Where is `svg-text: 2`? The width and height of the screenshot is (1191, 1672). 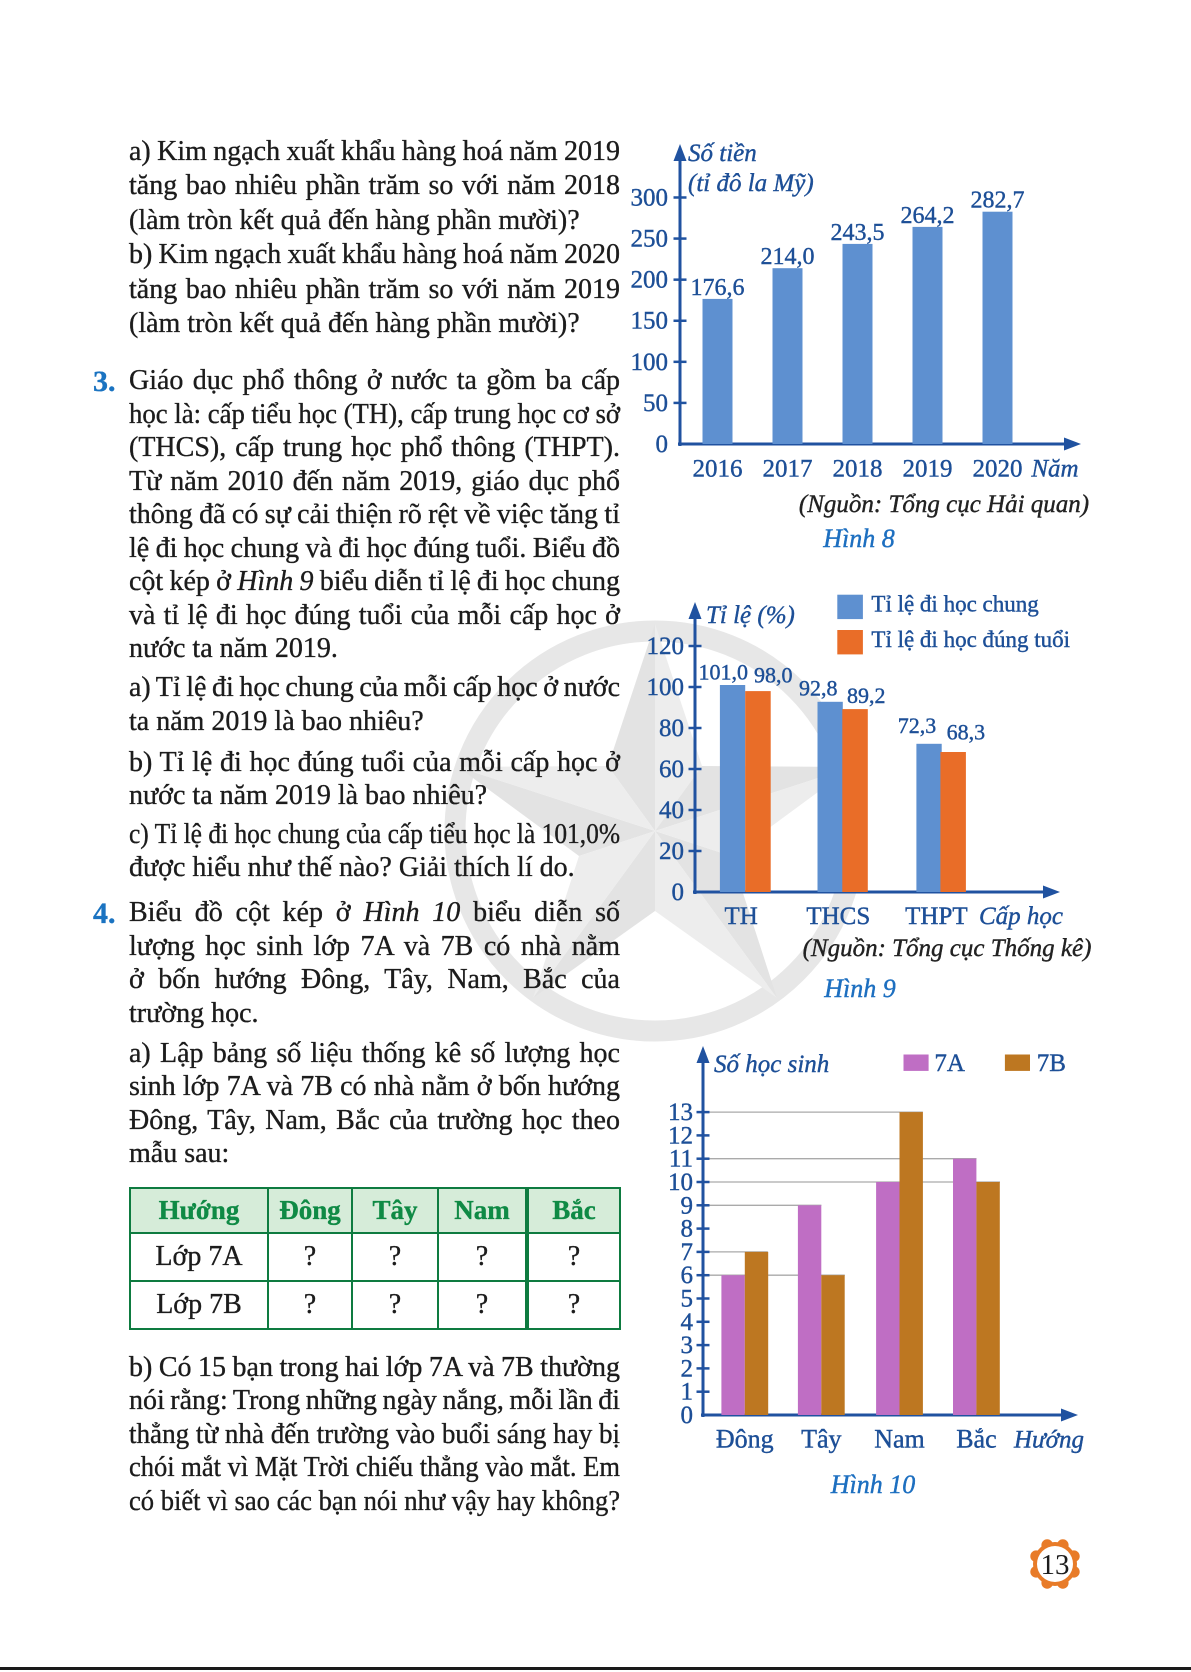
svg-text: 2 is located at coordinates (687, 1368).